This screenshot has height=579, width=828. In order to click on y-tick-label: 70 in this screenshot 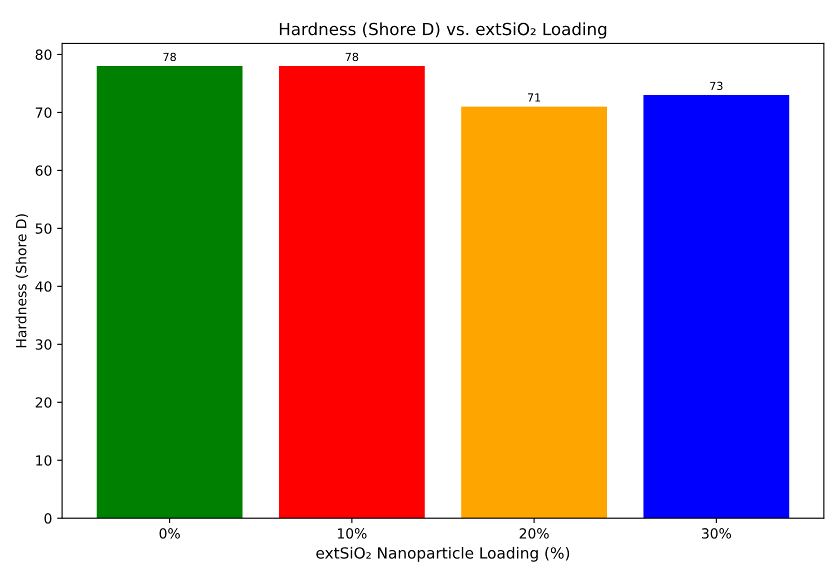, I will do `click(44, 112)`.